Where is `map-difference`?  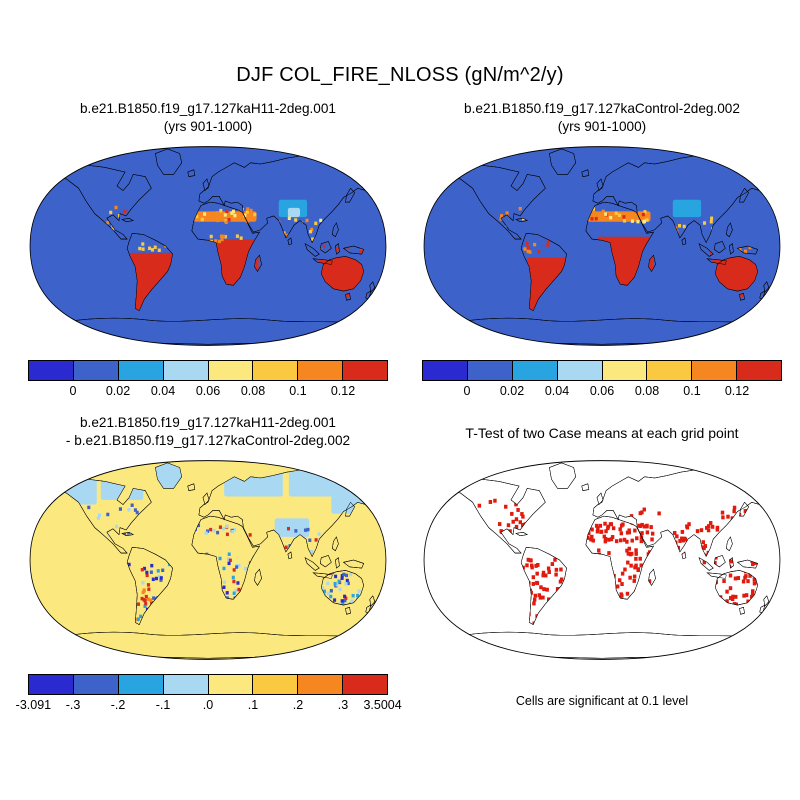
map-difference is located at coordinates (208, 560).